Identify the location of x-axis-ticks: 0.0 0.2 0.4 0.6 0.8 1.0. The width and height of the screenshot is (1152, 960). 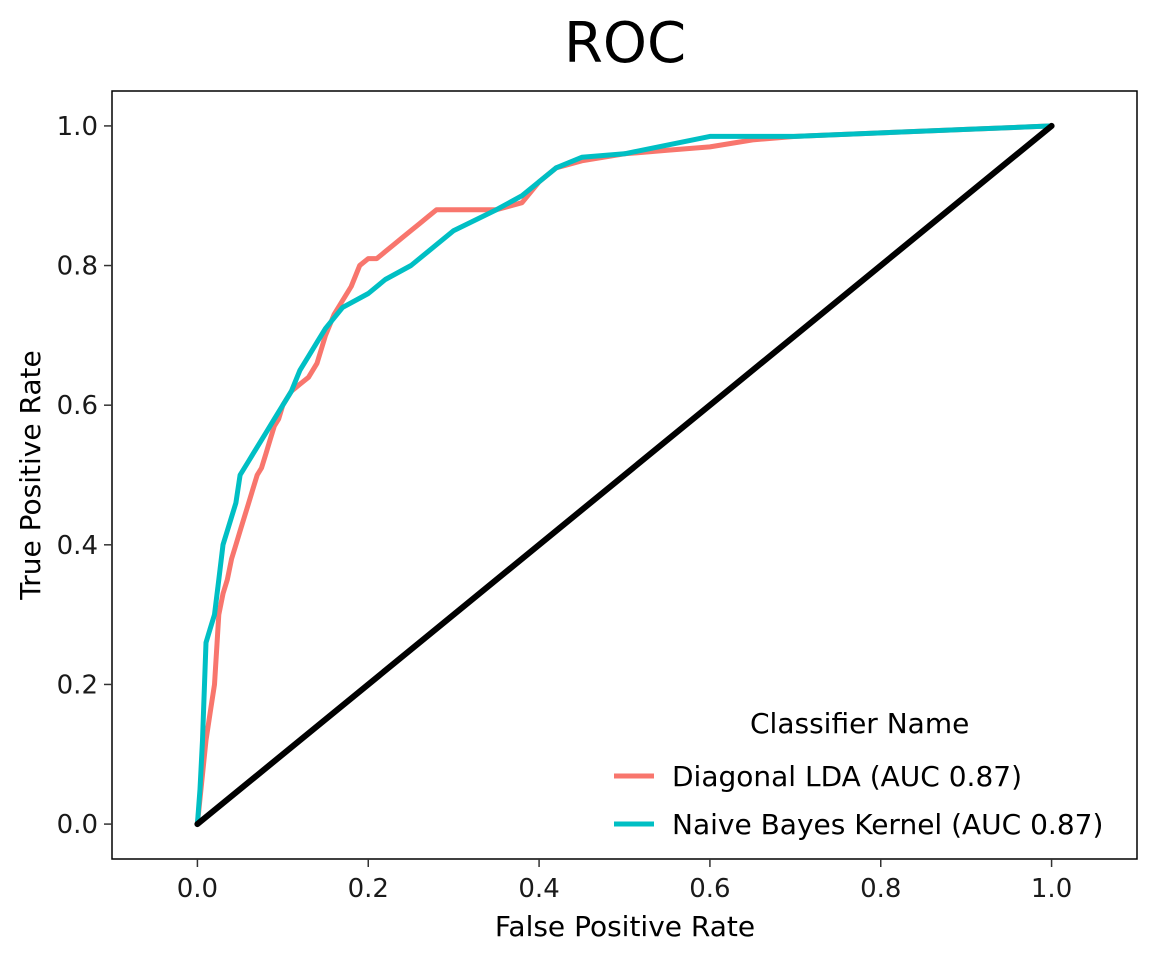
(624, 881).